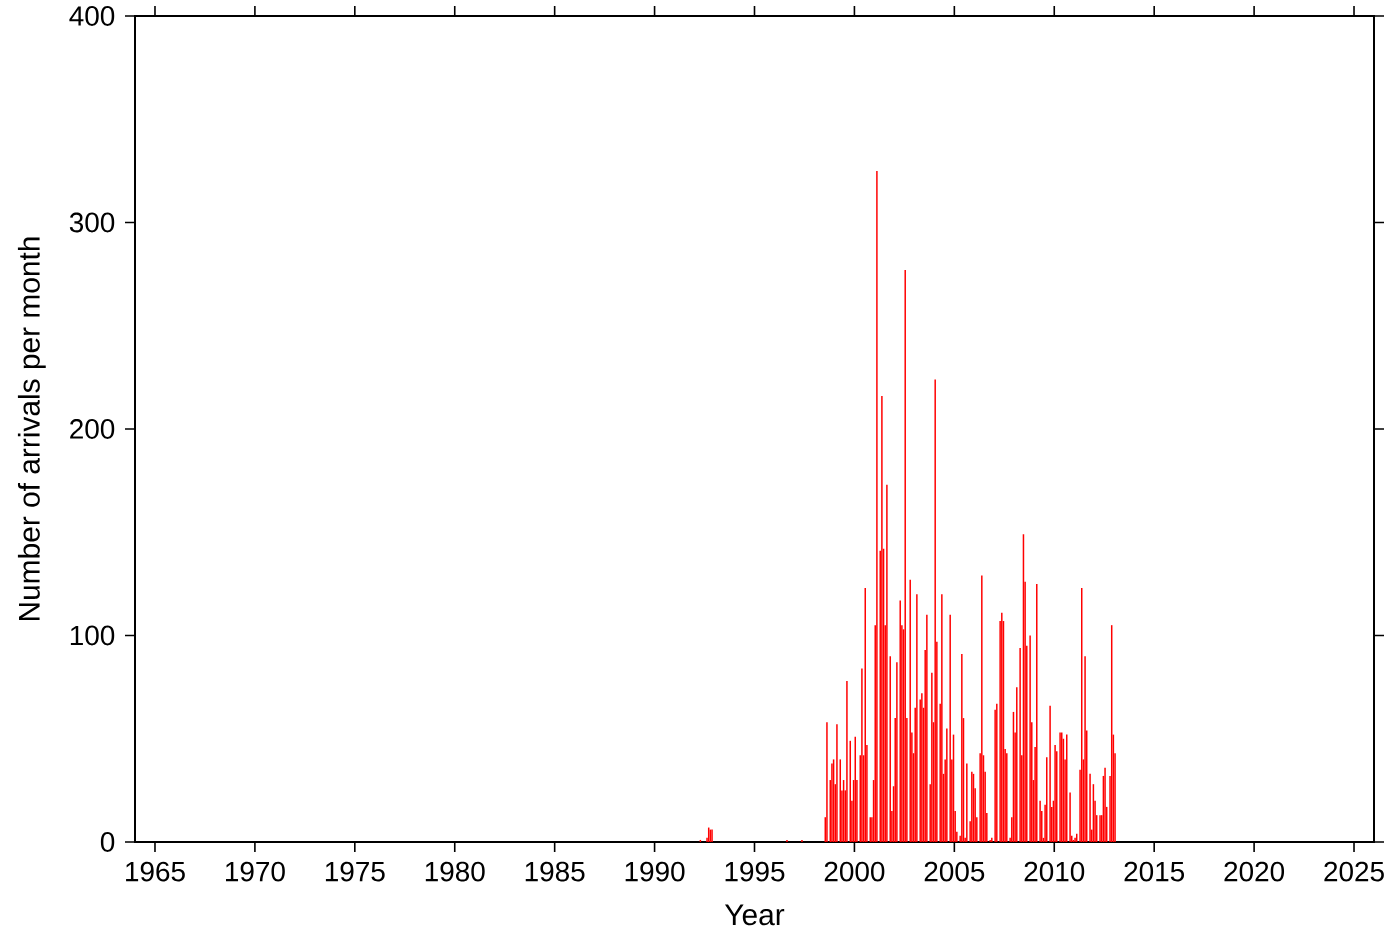 The image size is (1400, 942). What do you see at coordinates (92, 222) in the screenshot?
I see `y-tick-label: 300` at bounding box center [92, 222].